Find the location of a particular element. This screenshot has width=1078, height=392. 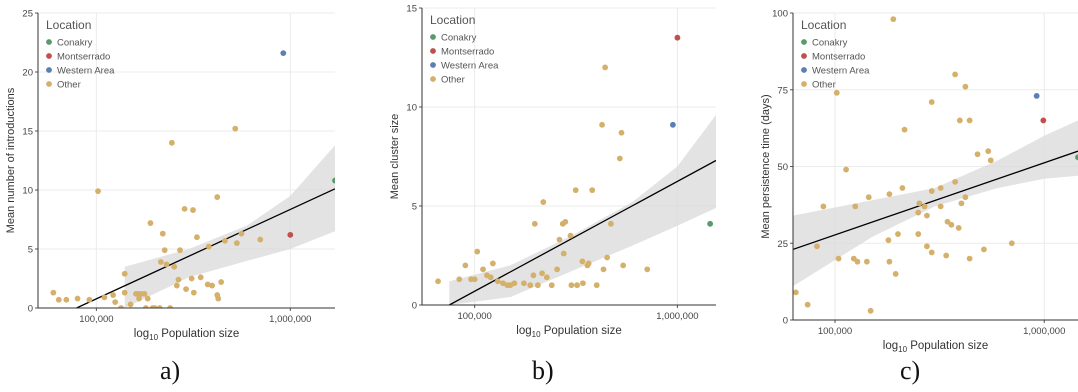

y-axis-label: Mean persistence time (days) is located at coordinates (766, 166).